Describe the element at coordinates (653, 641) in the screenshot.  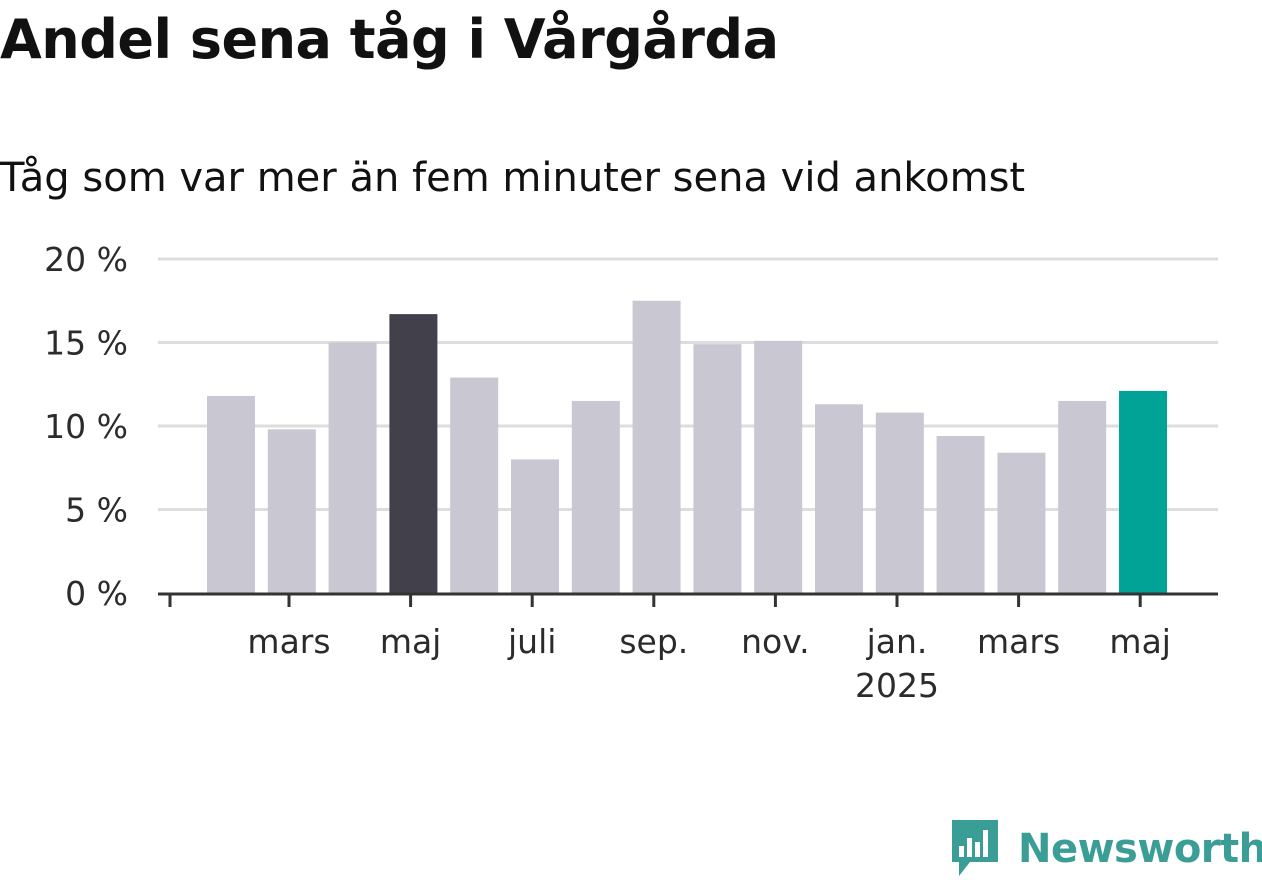
I see `x-tick-label: sep.` at that location.